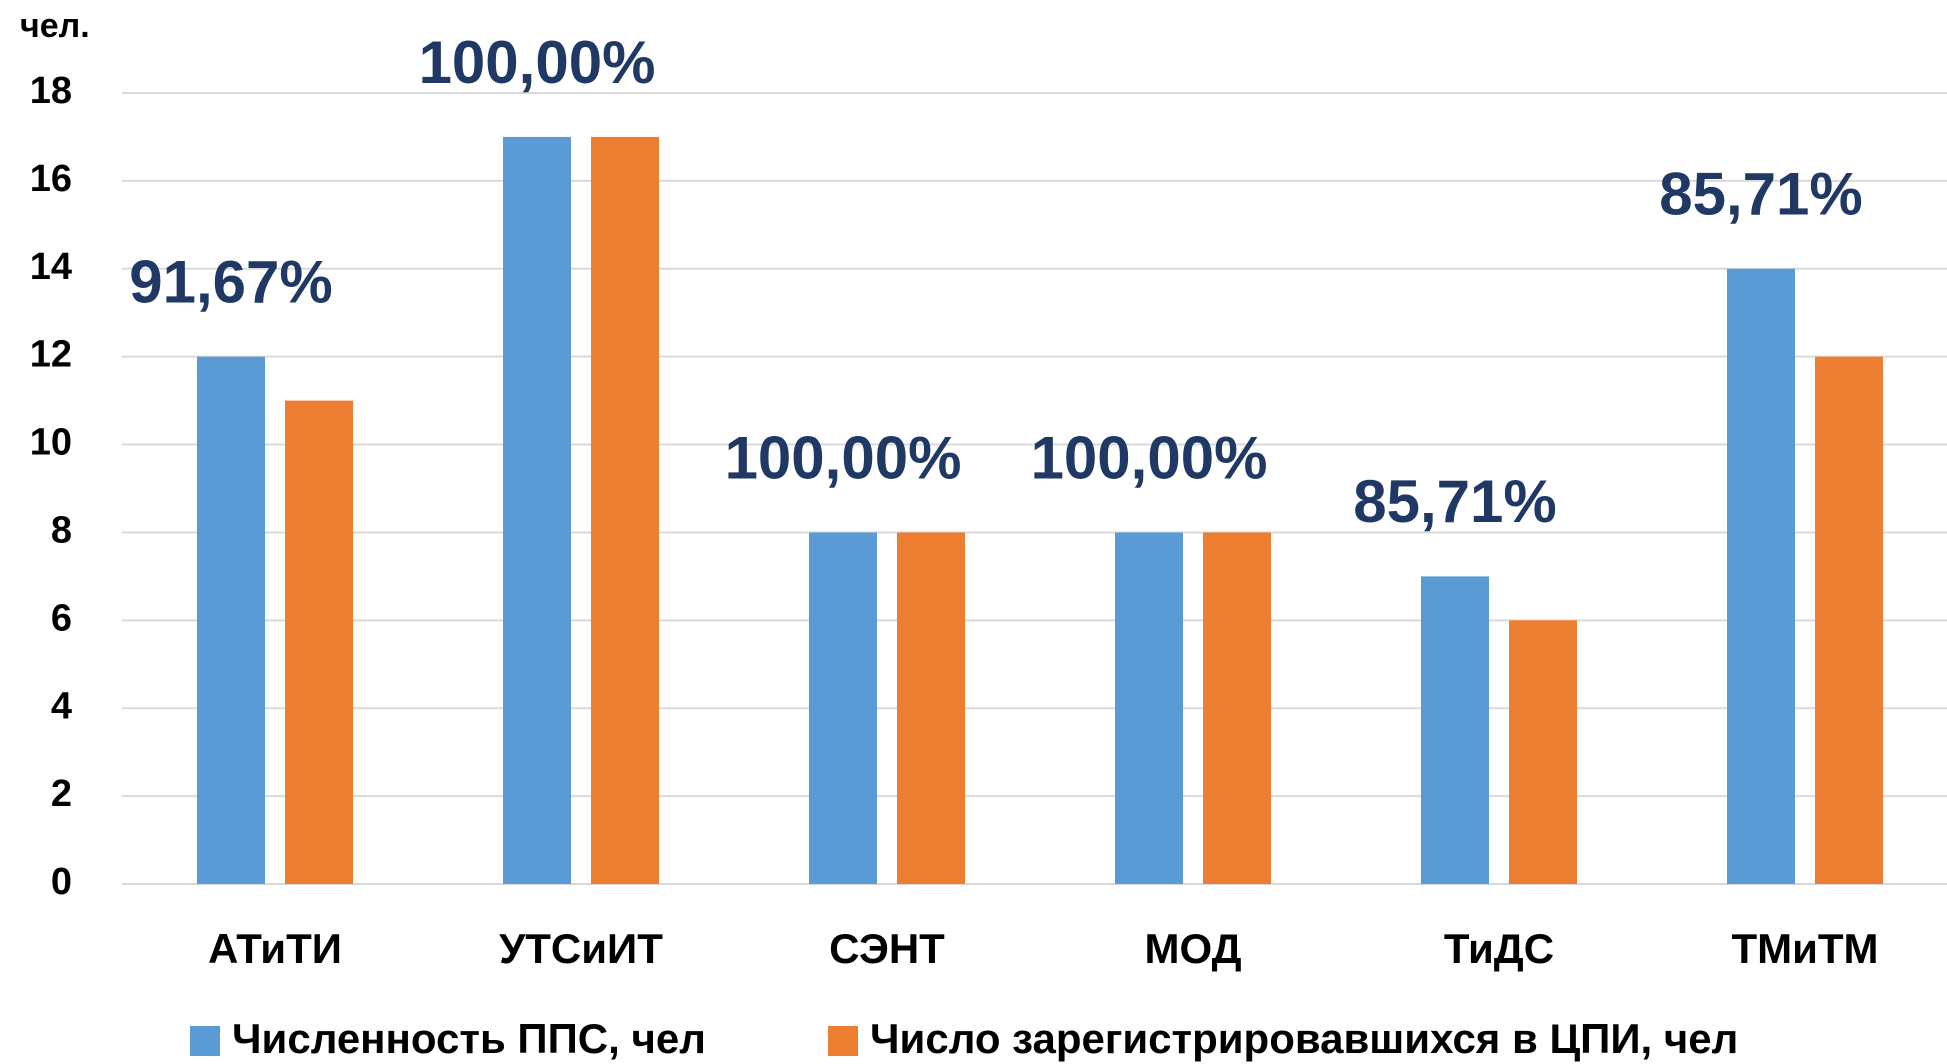 The width and height of the screenshot is (1947, 1064). I want to click on y-tick-label: 4, so click(61, 706).